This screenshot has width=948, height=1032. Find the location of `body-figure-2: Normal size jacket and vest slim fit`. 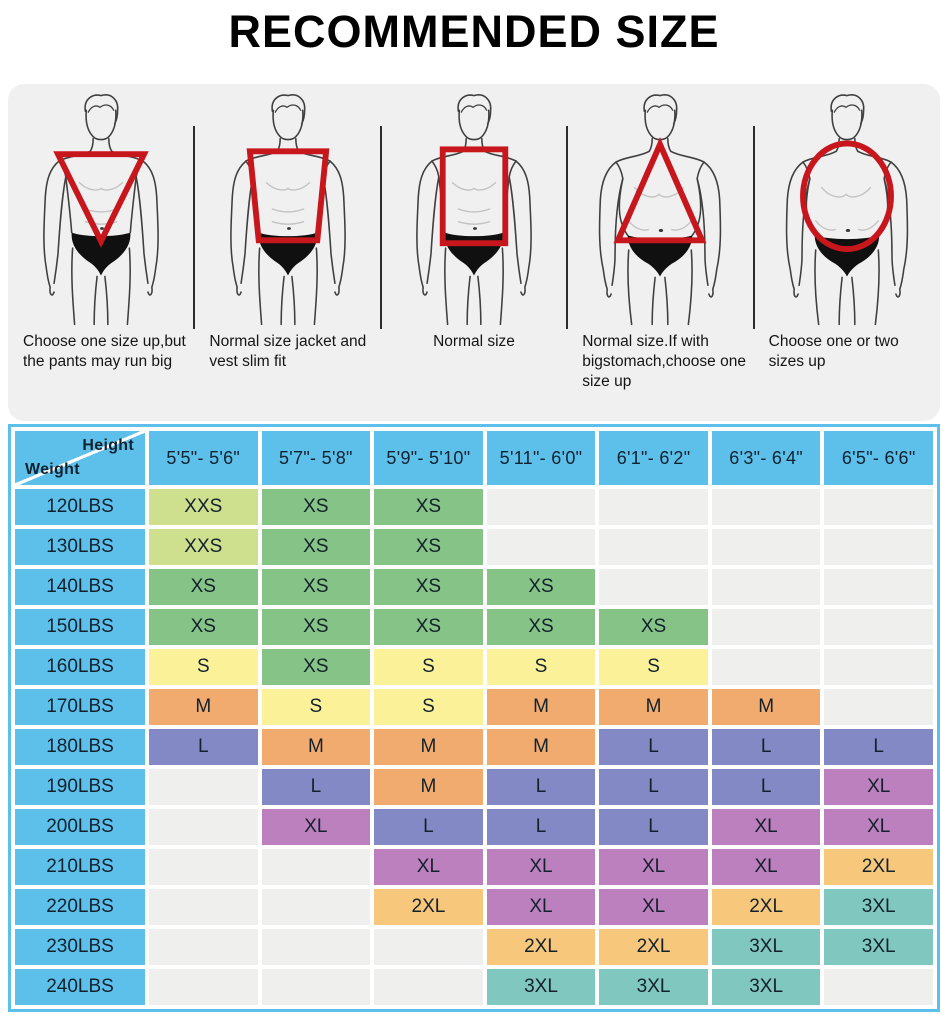

body-figure-2: Normal size jacket and vest slim fit is located at coordinates (287, 252).